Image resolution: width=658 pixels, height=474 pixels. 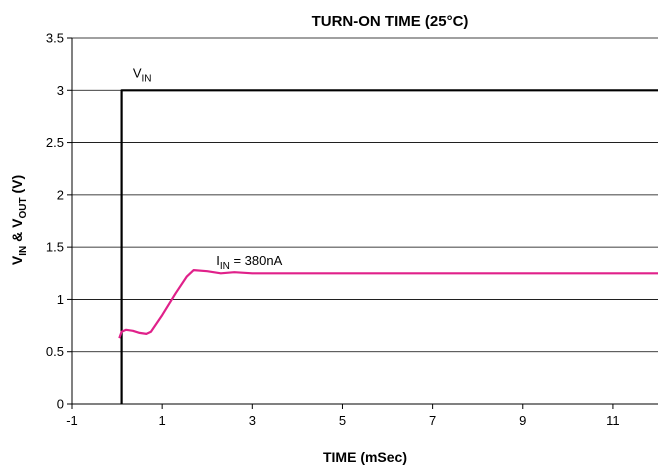 I want to click on y-tick-label-5: 2.5, so click(x=55, y=142).